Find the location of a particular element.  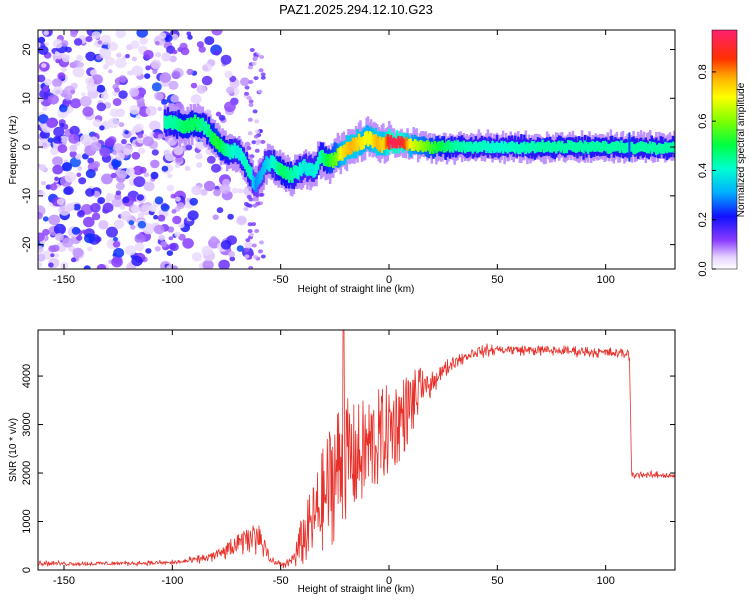

x-tick-label: -150 is located at coordinates (64, 581).